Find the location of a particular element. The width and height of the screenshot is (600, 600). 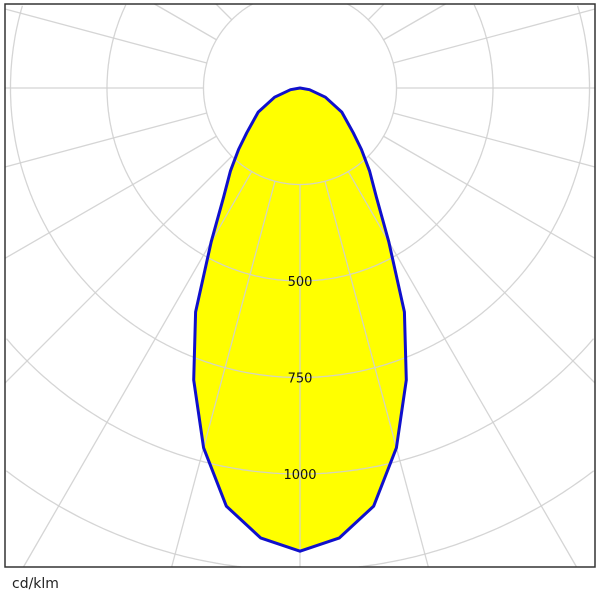

radial-tick-label: 500 is located at coordinates (300, 282).